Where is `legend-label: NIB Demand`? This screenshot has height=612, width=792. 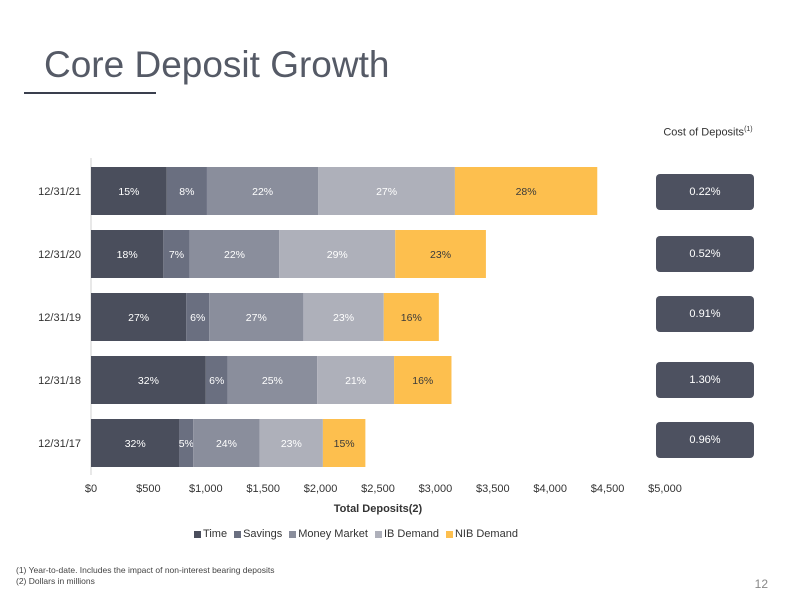
legend-label: NIB Demand is located at coordinates (486, 534).